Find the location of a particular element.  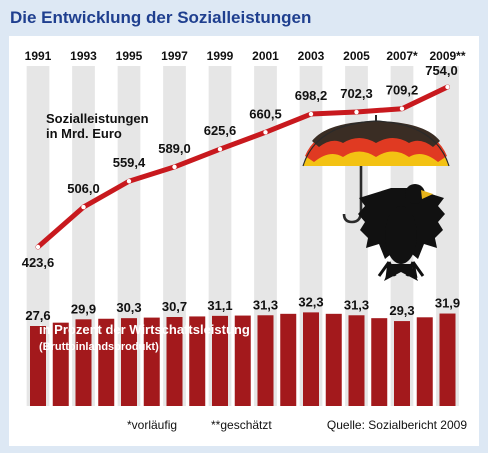

footnote-estimated: **geschätzt is located at coordinates (241, 425).